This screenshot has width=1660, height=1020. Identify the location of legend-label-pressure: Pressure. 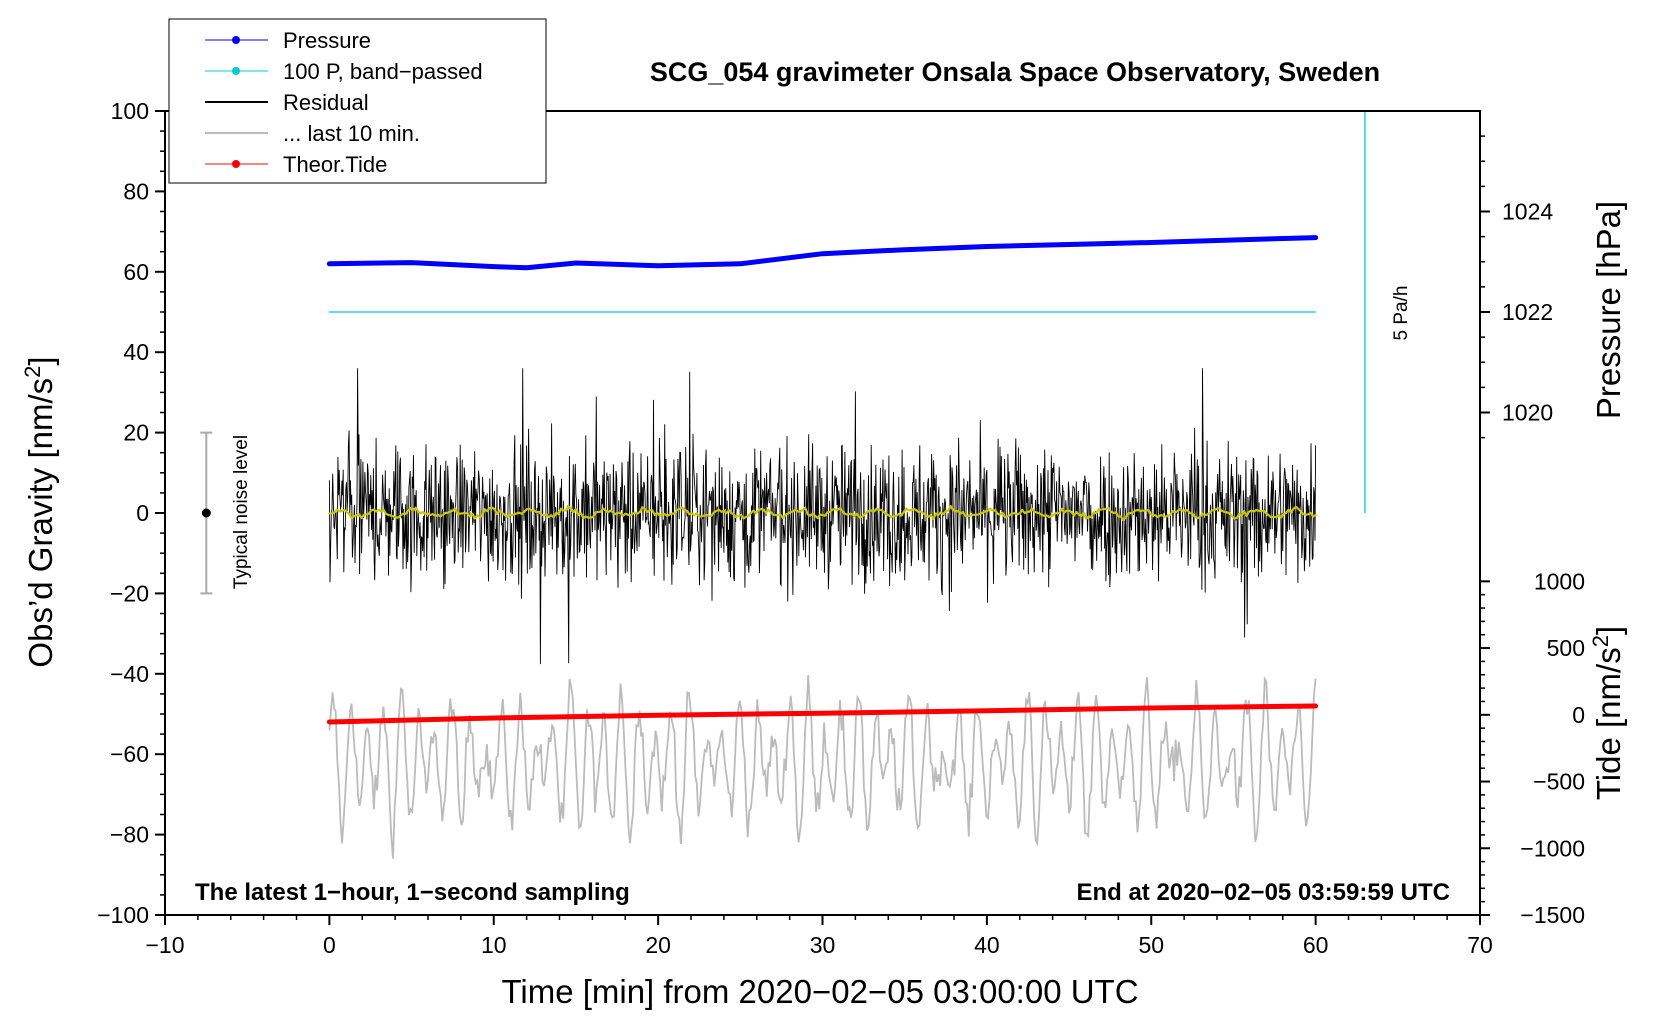
(327, 40).